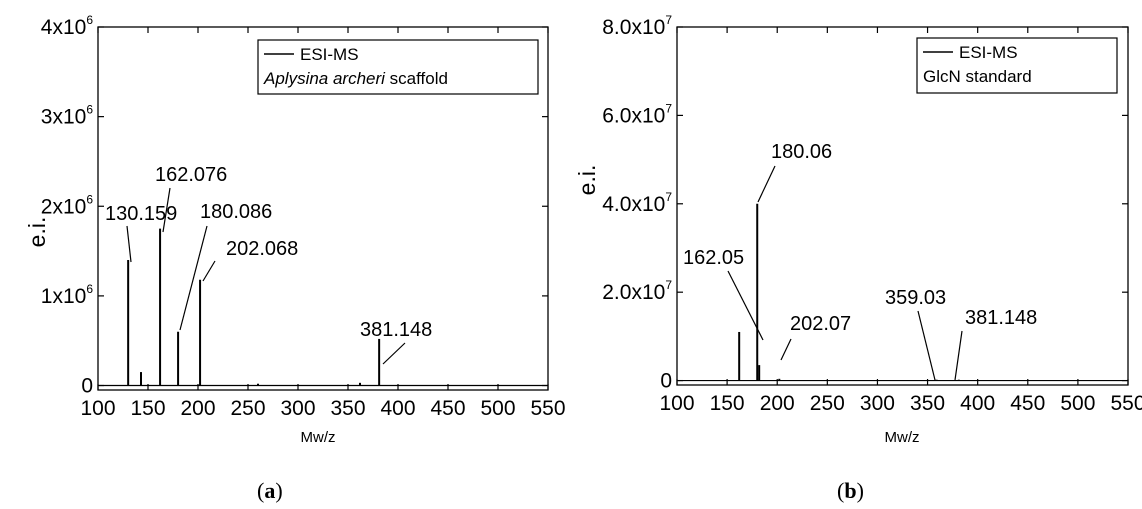  Describe the element at coordinates (801, 152) in the screenshot. I see `peak-label: 180.06` at that location.